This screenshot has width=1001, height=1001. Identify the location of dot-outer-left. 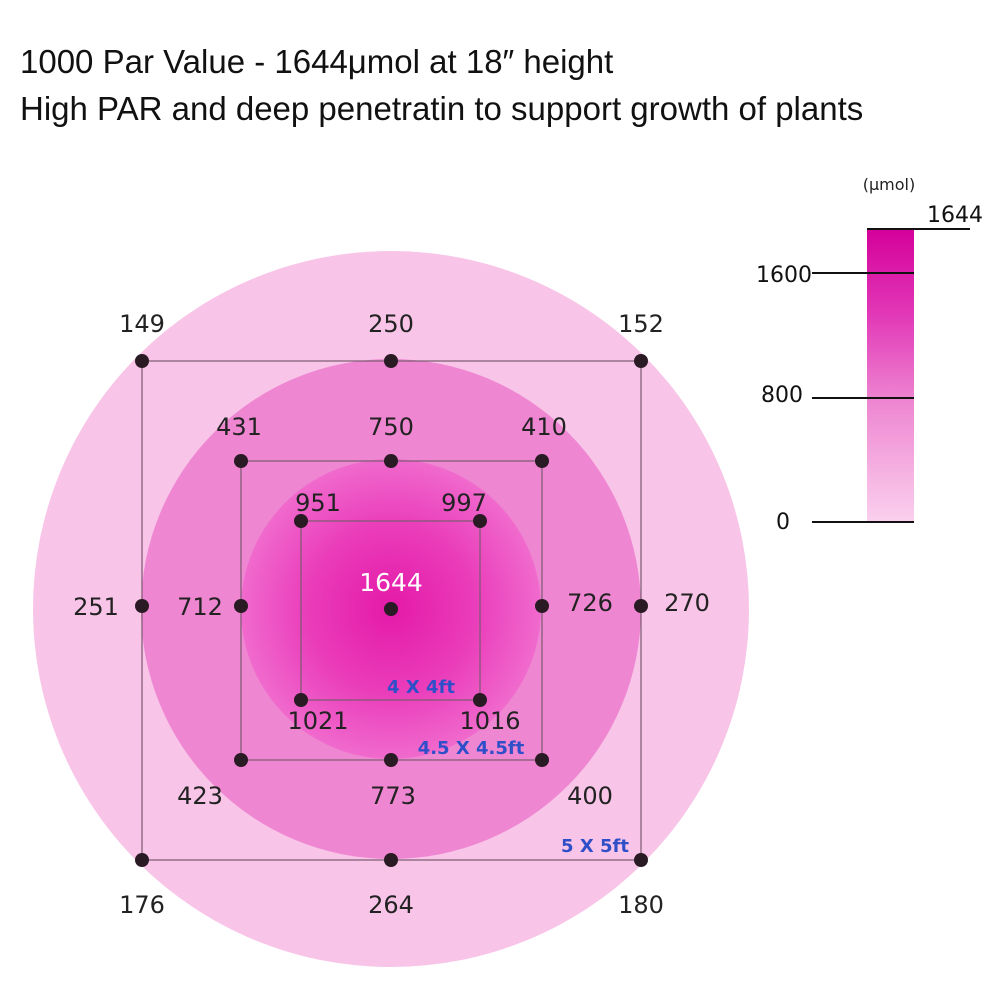
(142, 606).